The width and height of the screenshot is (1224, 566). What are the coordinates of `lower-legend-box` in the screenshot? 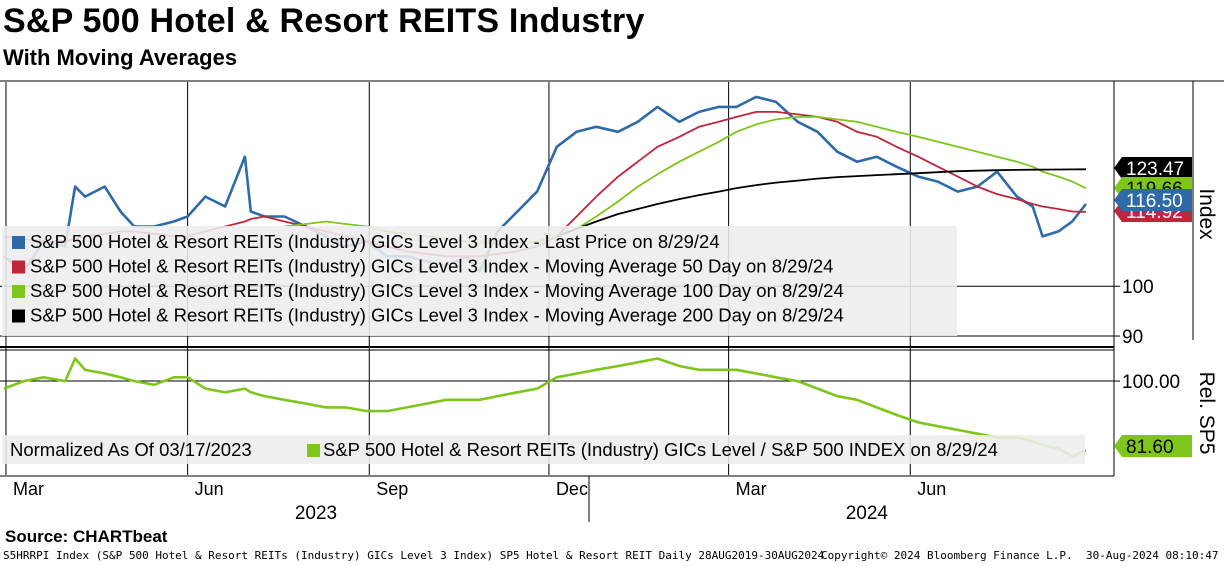 It's located at (543, 449).